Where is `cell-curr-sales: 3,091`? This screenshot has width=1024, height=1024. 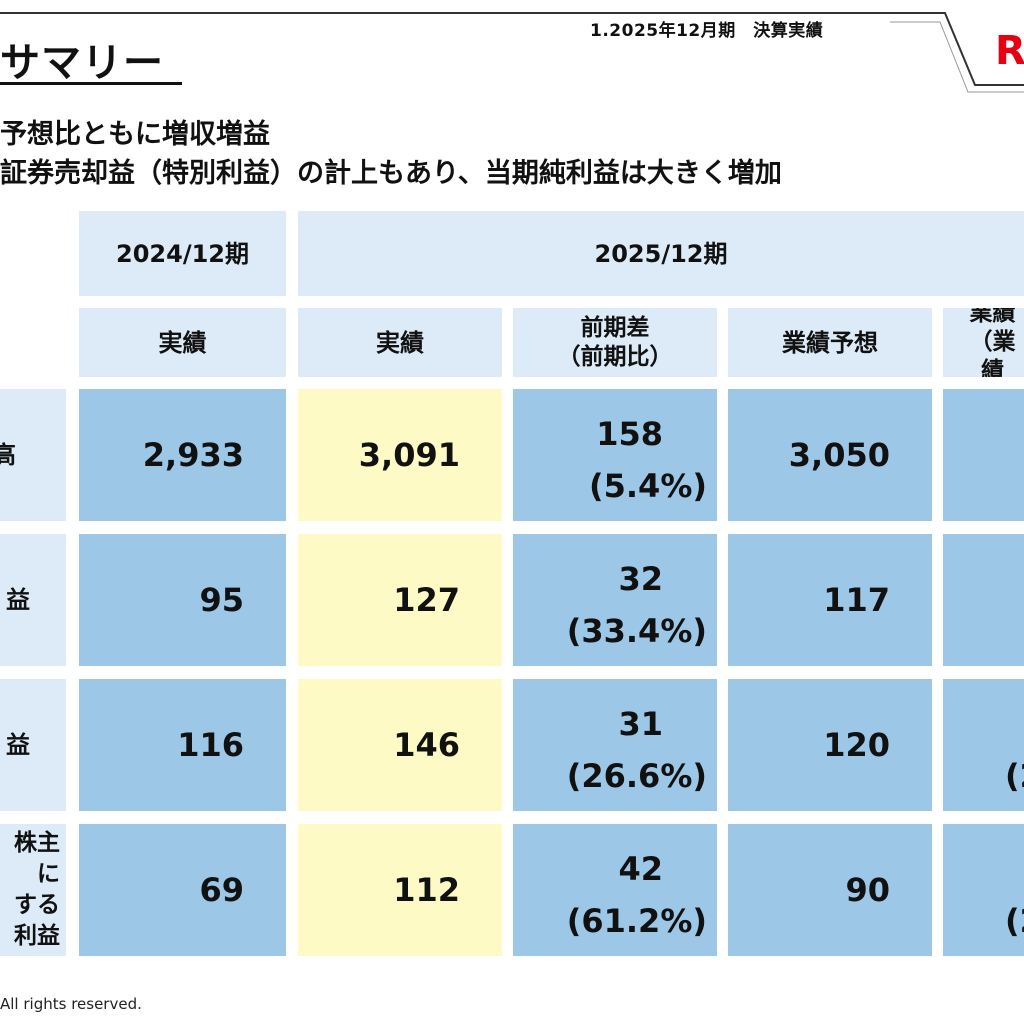 cell-curr-sales: 3,091 is located at coordinates (400, 455).